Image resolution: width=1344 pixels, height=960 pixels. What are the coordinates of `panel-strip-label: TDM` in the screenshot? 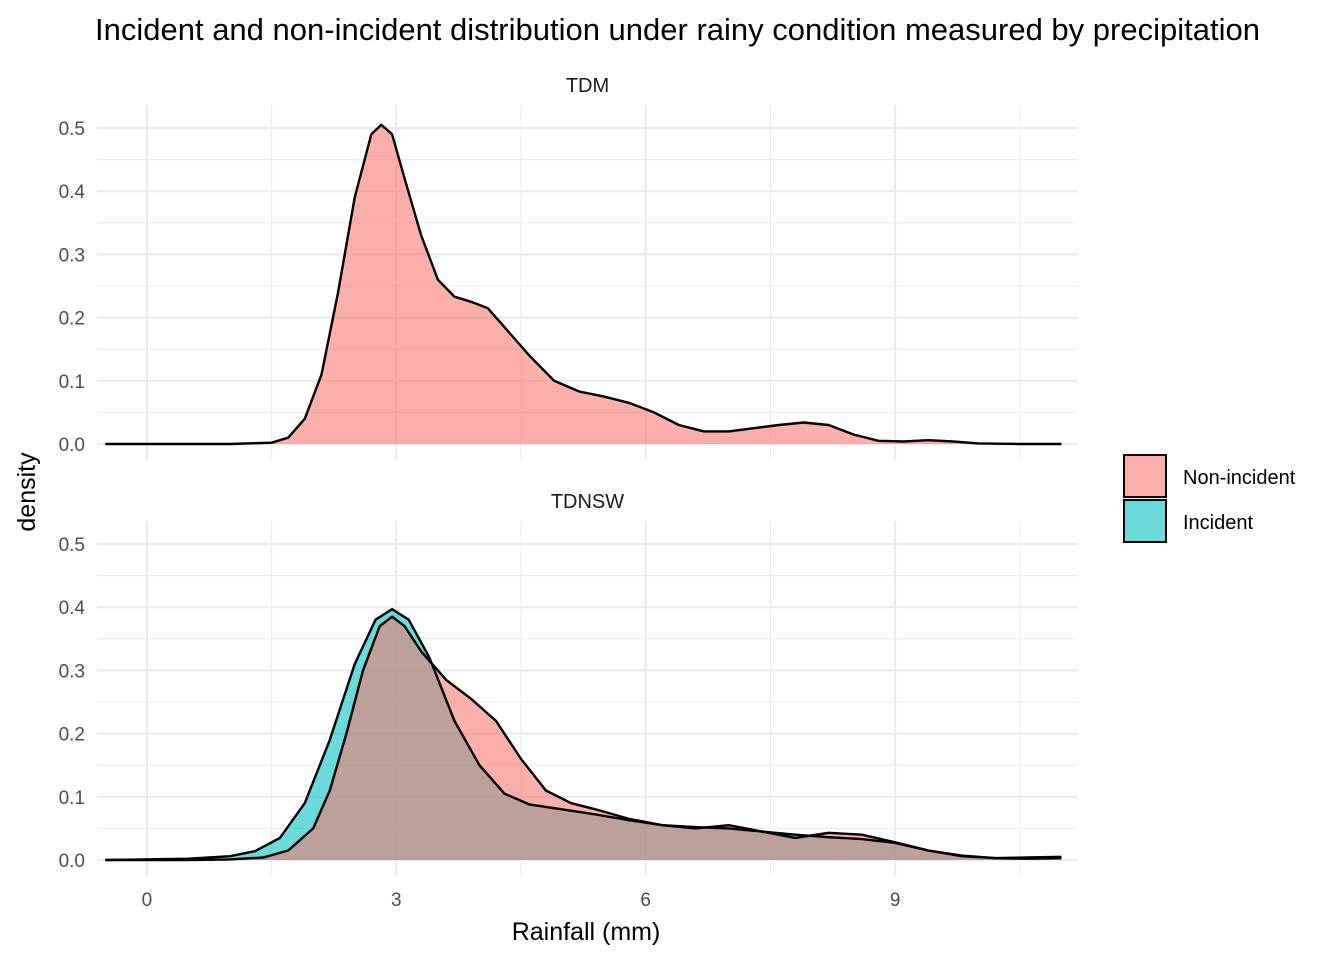 It's located at (587, 86).